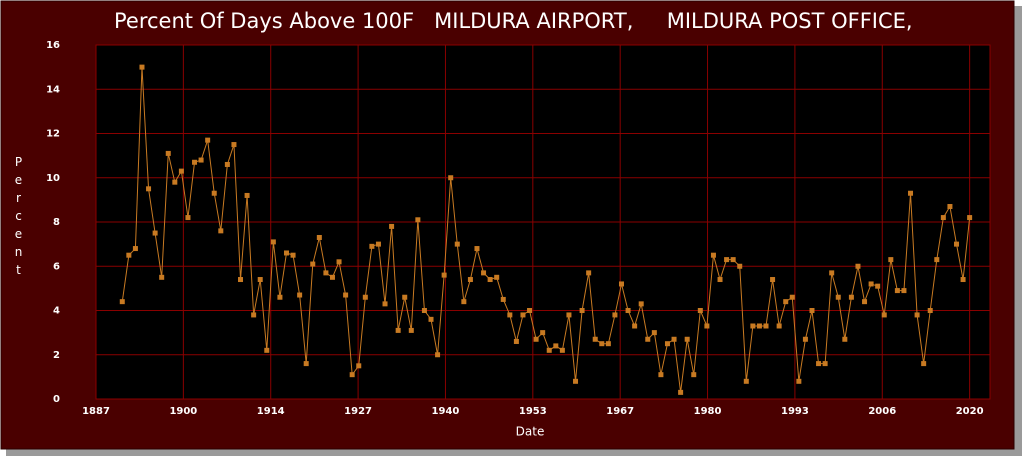 Image resolution: width=1024 pixels, height=458 pixels. What do you see at coordinates (183, 411) in the screenshot?
I see `x-tick-label: 1900` at bounding box center [183, 411].